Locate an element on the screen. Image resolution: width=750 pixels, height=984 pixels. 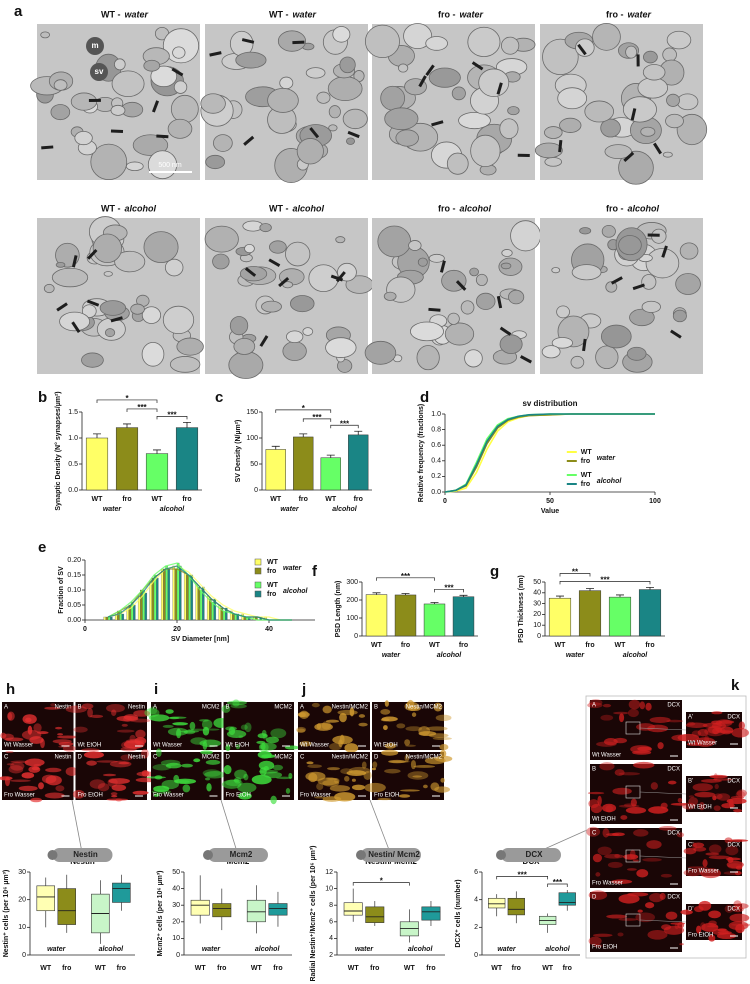
y-tick-label: 150 is located at coordinates (252, 412).